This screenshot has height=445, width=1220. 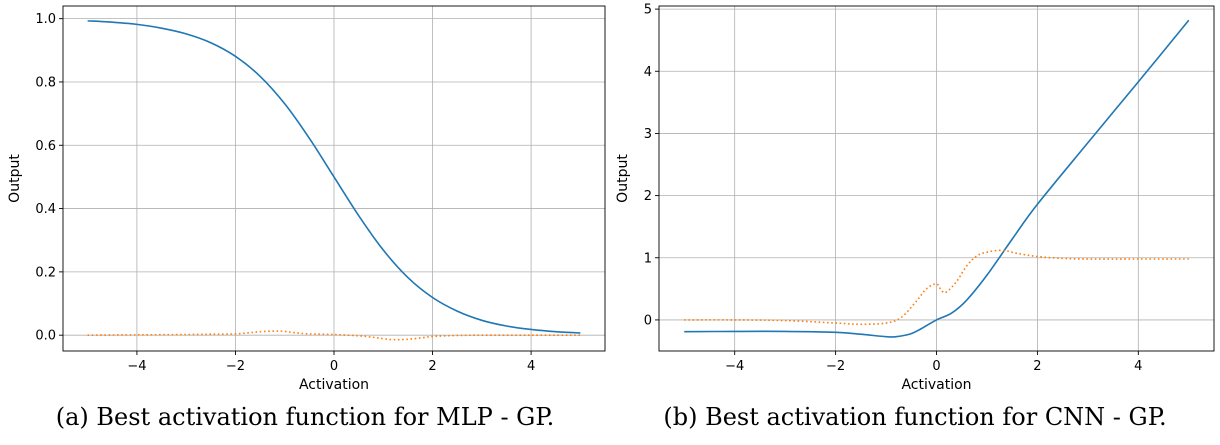 I want to click on y-tick-label-3: 0.6, so click(x=45, y=146).